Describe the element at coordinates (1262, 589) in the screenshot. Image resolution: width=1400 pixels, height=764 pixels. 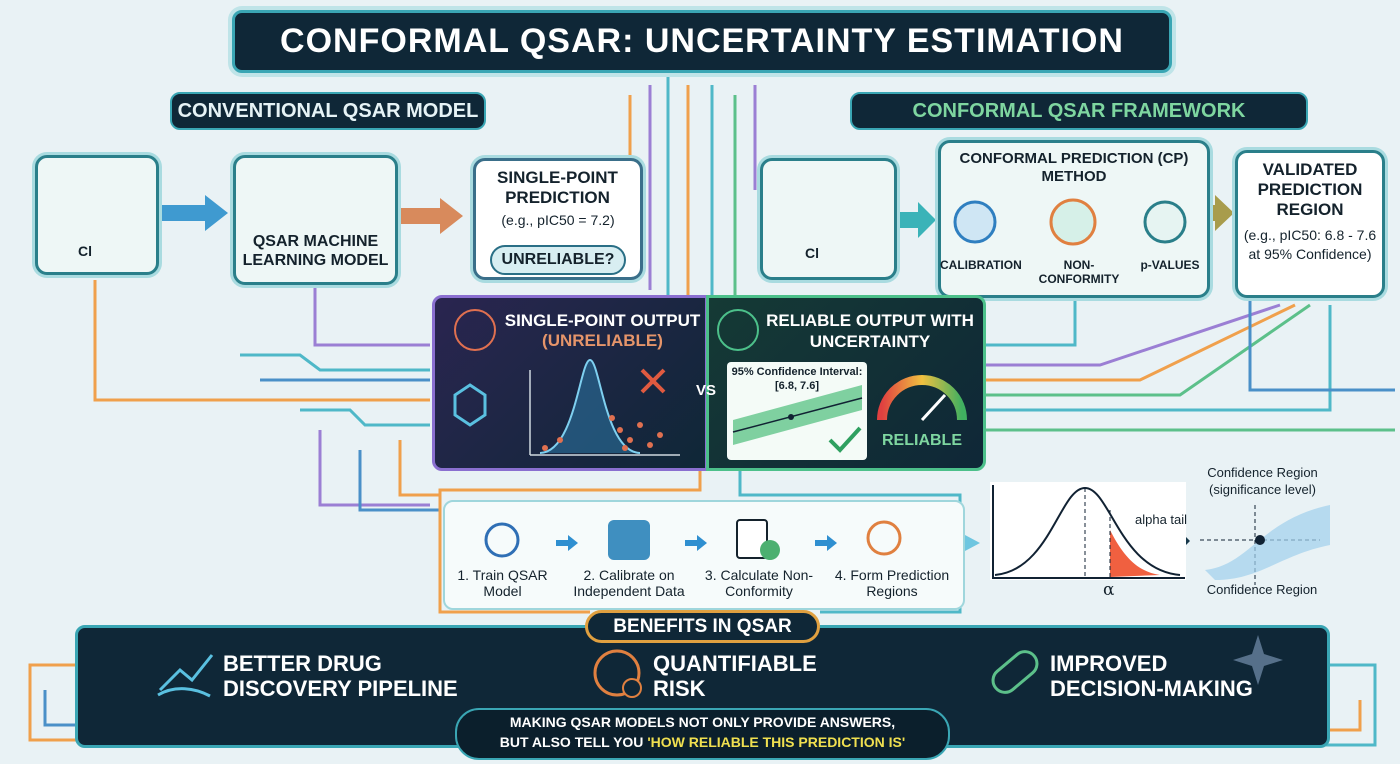
I see `region-bottom-label: Confidence Region` at that location.